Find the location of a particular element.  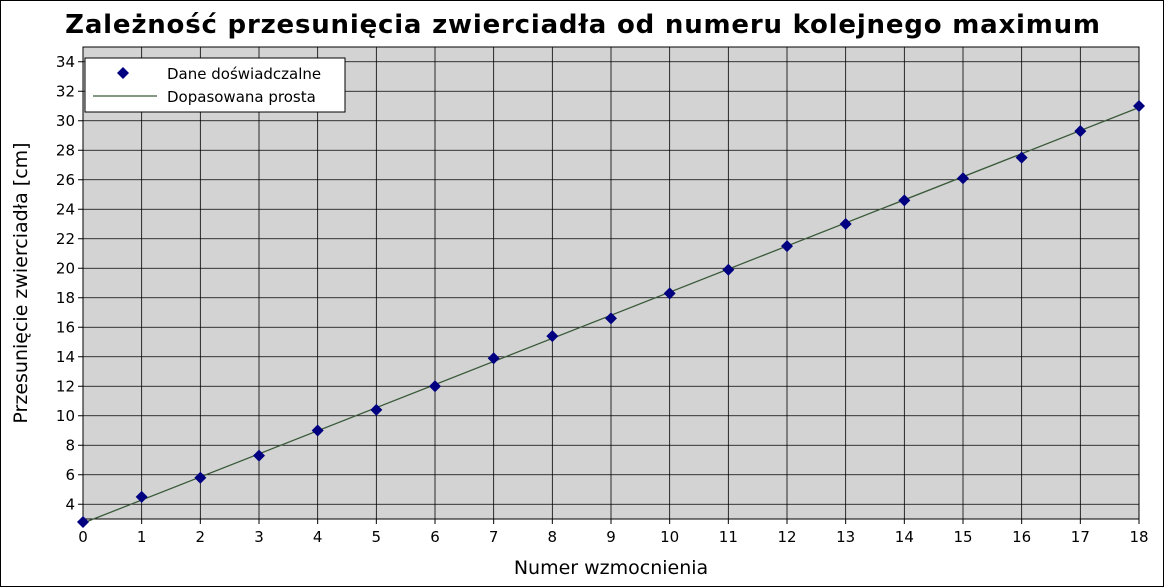

x-tick-label: 12 is located at coordinates (786, 537).